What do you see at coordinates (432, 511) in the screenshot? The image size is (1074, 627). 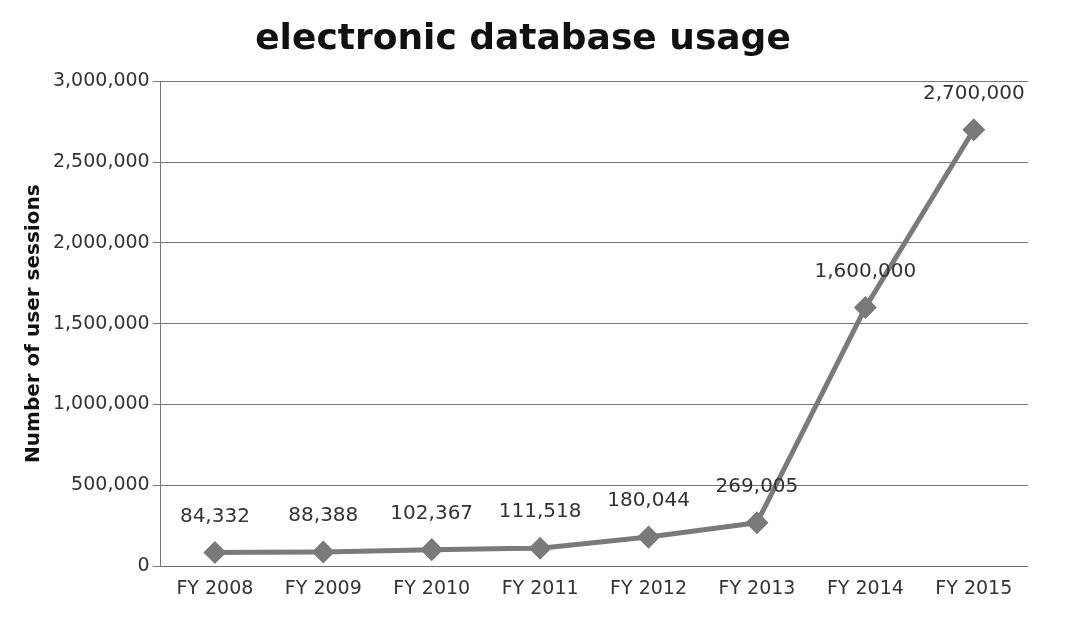 I see `data-label: 102,367` at bounding box center [432, 511].